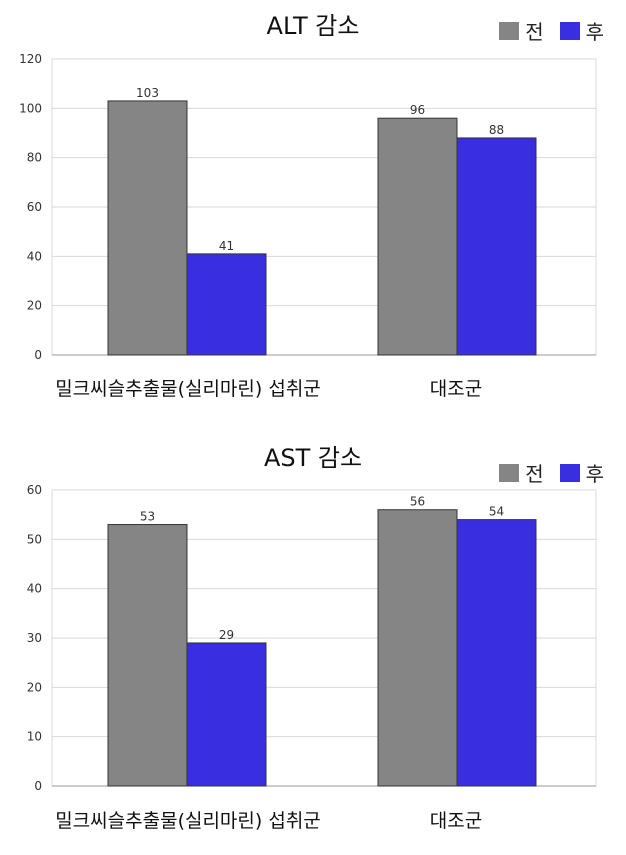  Describe the element at coordinates (313, 458) in the screenshot. I see `chart-title: AST 감소` at that location.